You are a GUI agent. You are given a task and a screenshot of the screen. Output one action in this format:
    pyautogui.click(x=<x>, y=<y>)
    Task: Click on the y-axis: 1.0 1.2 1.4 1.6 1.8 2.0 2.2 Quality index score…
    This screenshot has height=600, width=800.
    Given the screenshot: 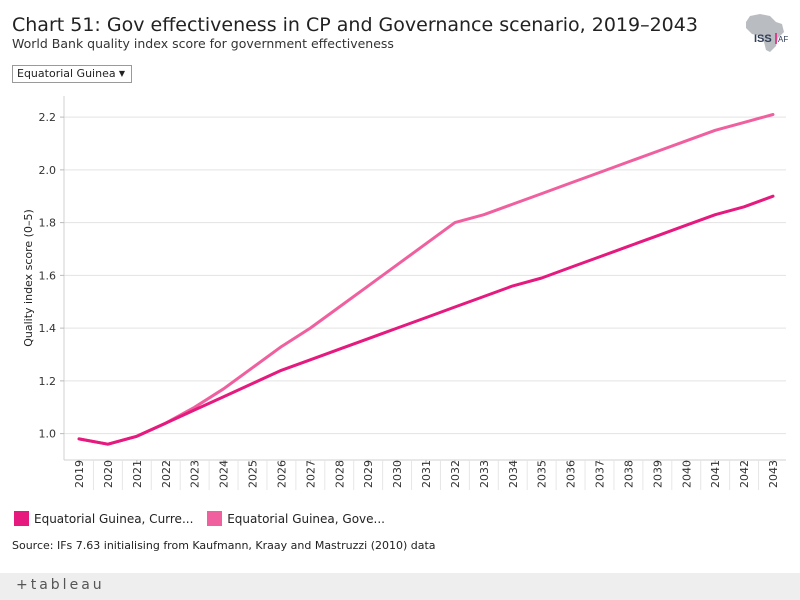 What is the action you would take?
    pyautogui.click(x=43, y=278)
    